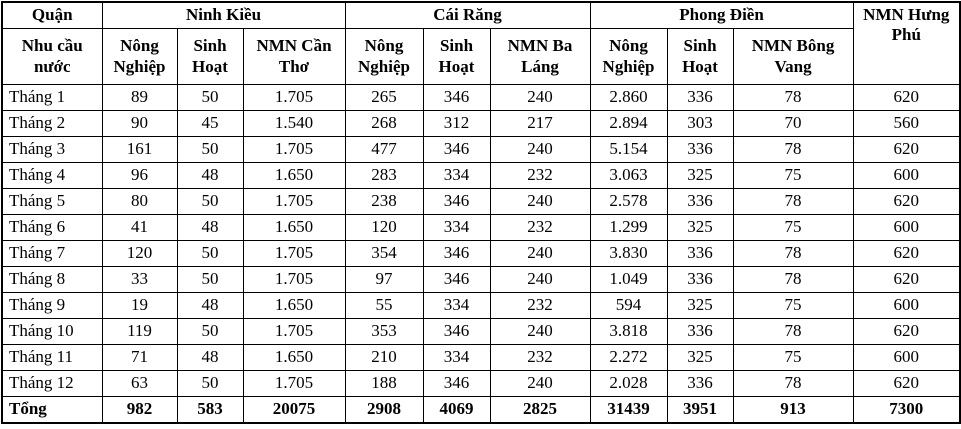 The height and width of the screenshot is (429, 961). What do you see at coordinates (52, 149) in the screenshot?
I see `row-label: Tháng 3` at bounding box center [52, 149].